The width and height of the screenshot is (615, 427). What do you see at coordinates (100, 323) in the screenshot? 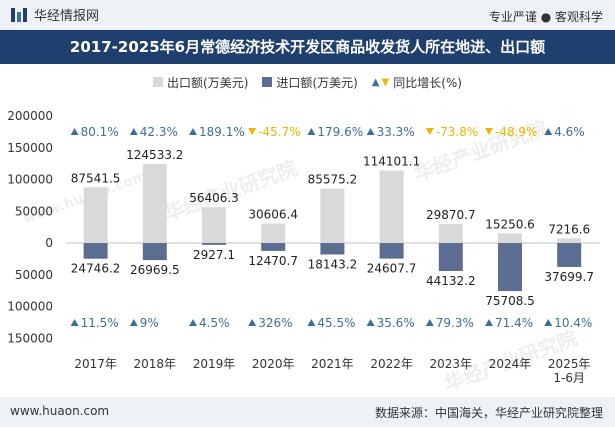
I see `import-growth-label: 11.5%` at bounding box center [100, 323].